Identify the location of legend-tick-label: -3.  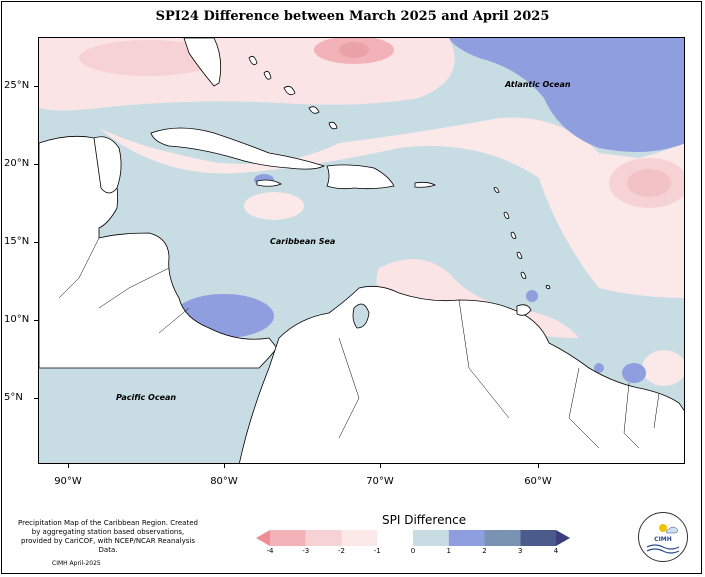
(306, 551).